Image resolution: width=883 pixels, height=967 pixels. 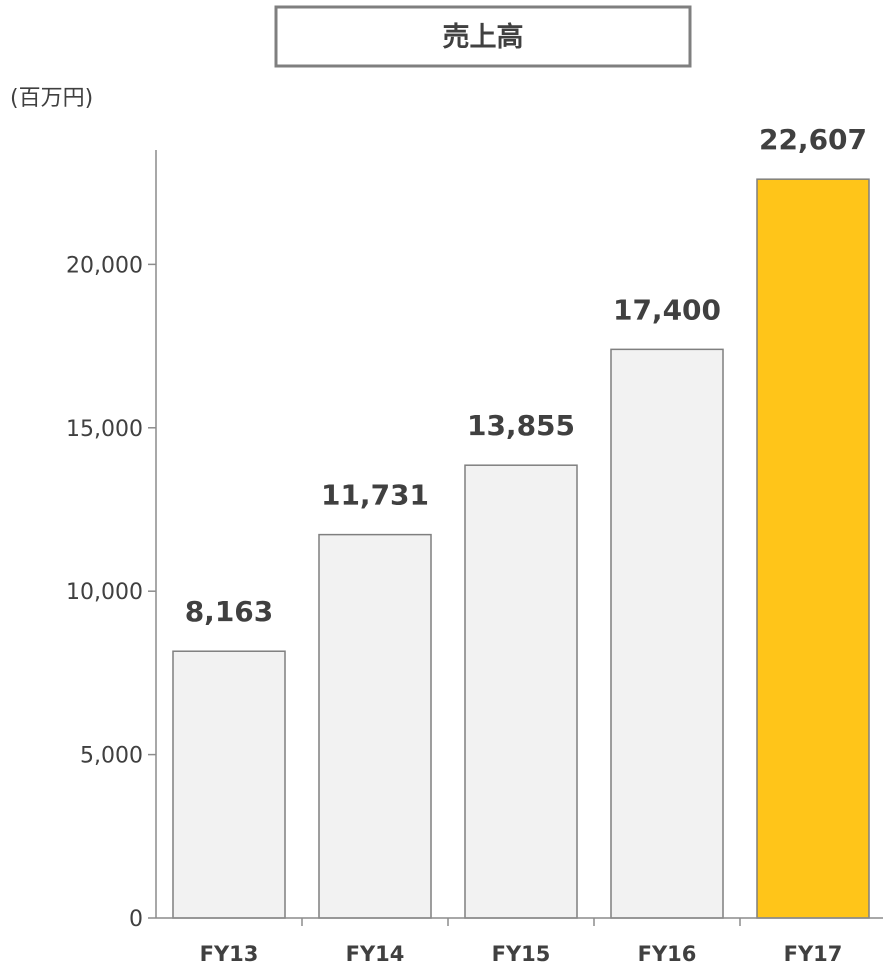 What do you see at coordinates (667, 633) in the screenshot?
I see `bar-fy16` at bounding box center [667, 633].